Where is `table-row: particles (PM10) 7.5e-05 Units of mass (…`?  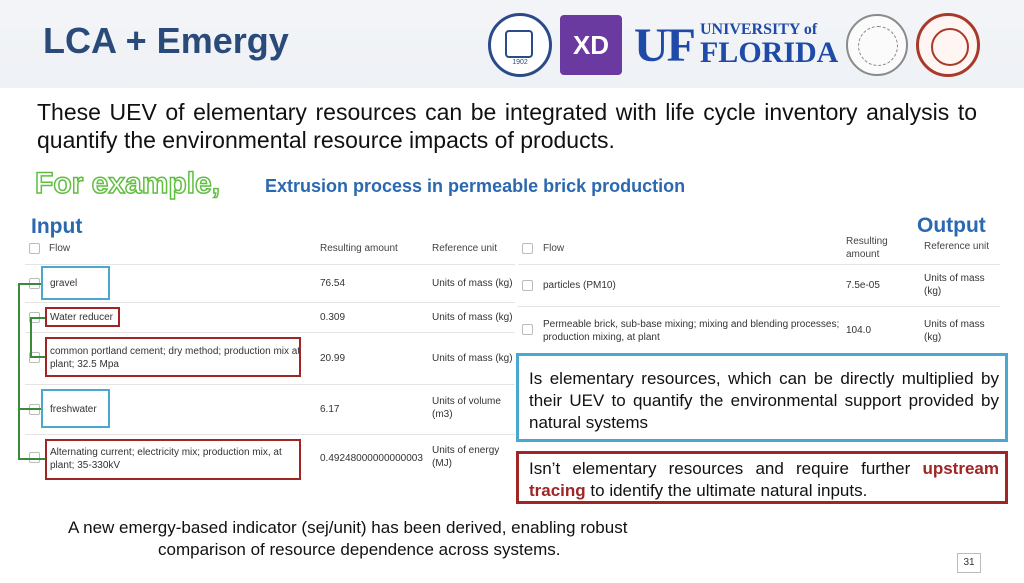 table-row: particles (PM10) 7.5e-05 Units of mass (… is located at coordinates (759, 285).